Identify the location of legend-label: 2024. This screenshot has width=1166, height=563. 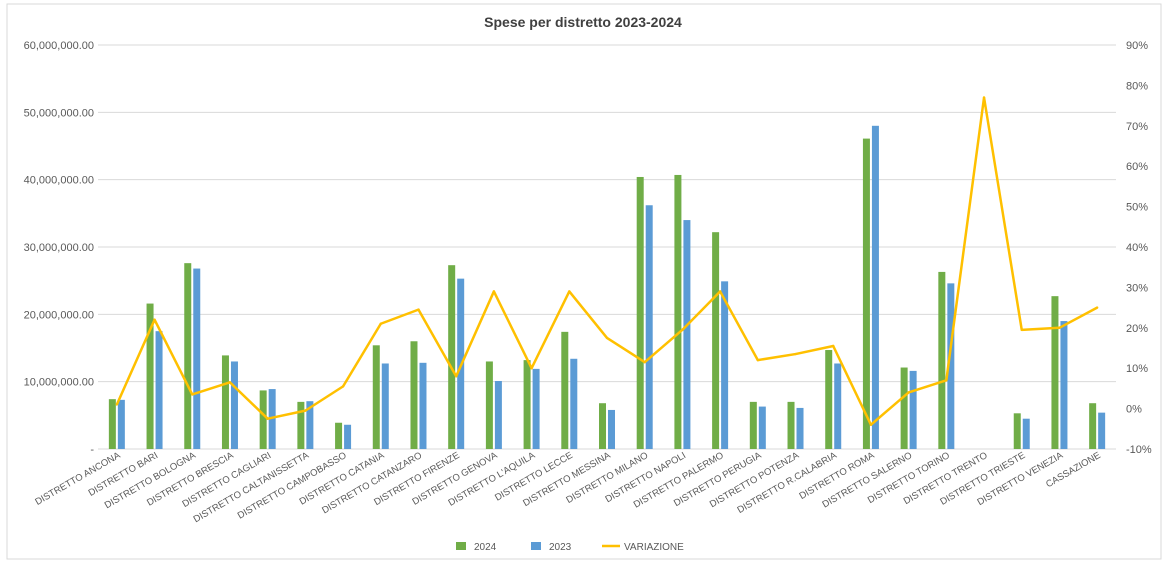
(485, 547).